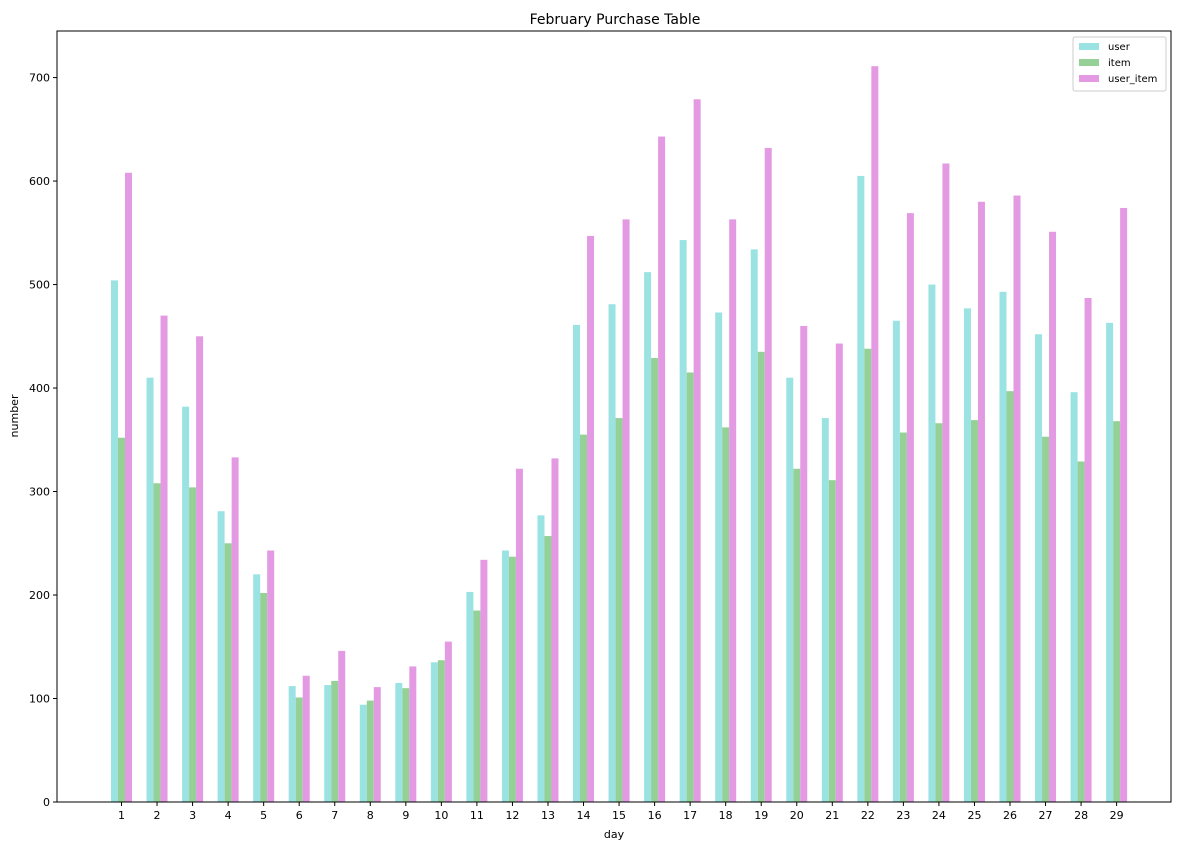  What do you see at coordinates (405, 815) in the screenshot?
I see `x-tick-label: 9` at bounding box center [405, 815].